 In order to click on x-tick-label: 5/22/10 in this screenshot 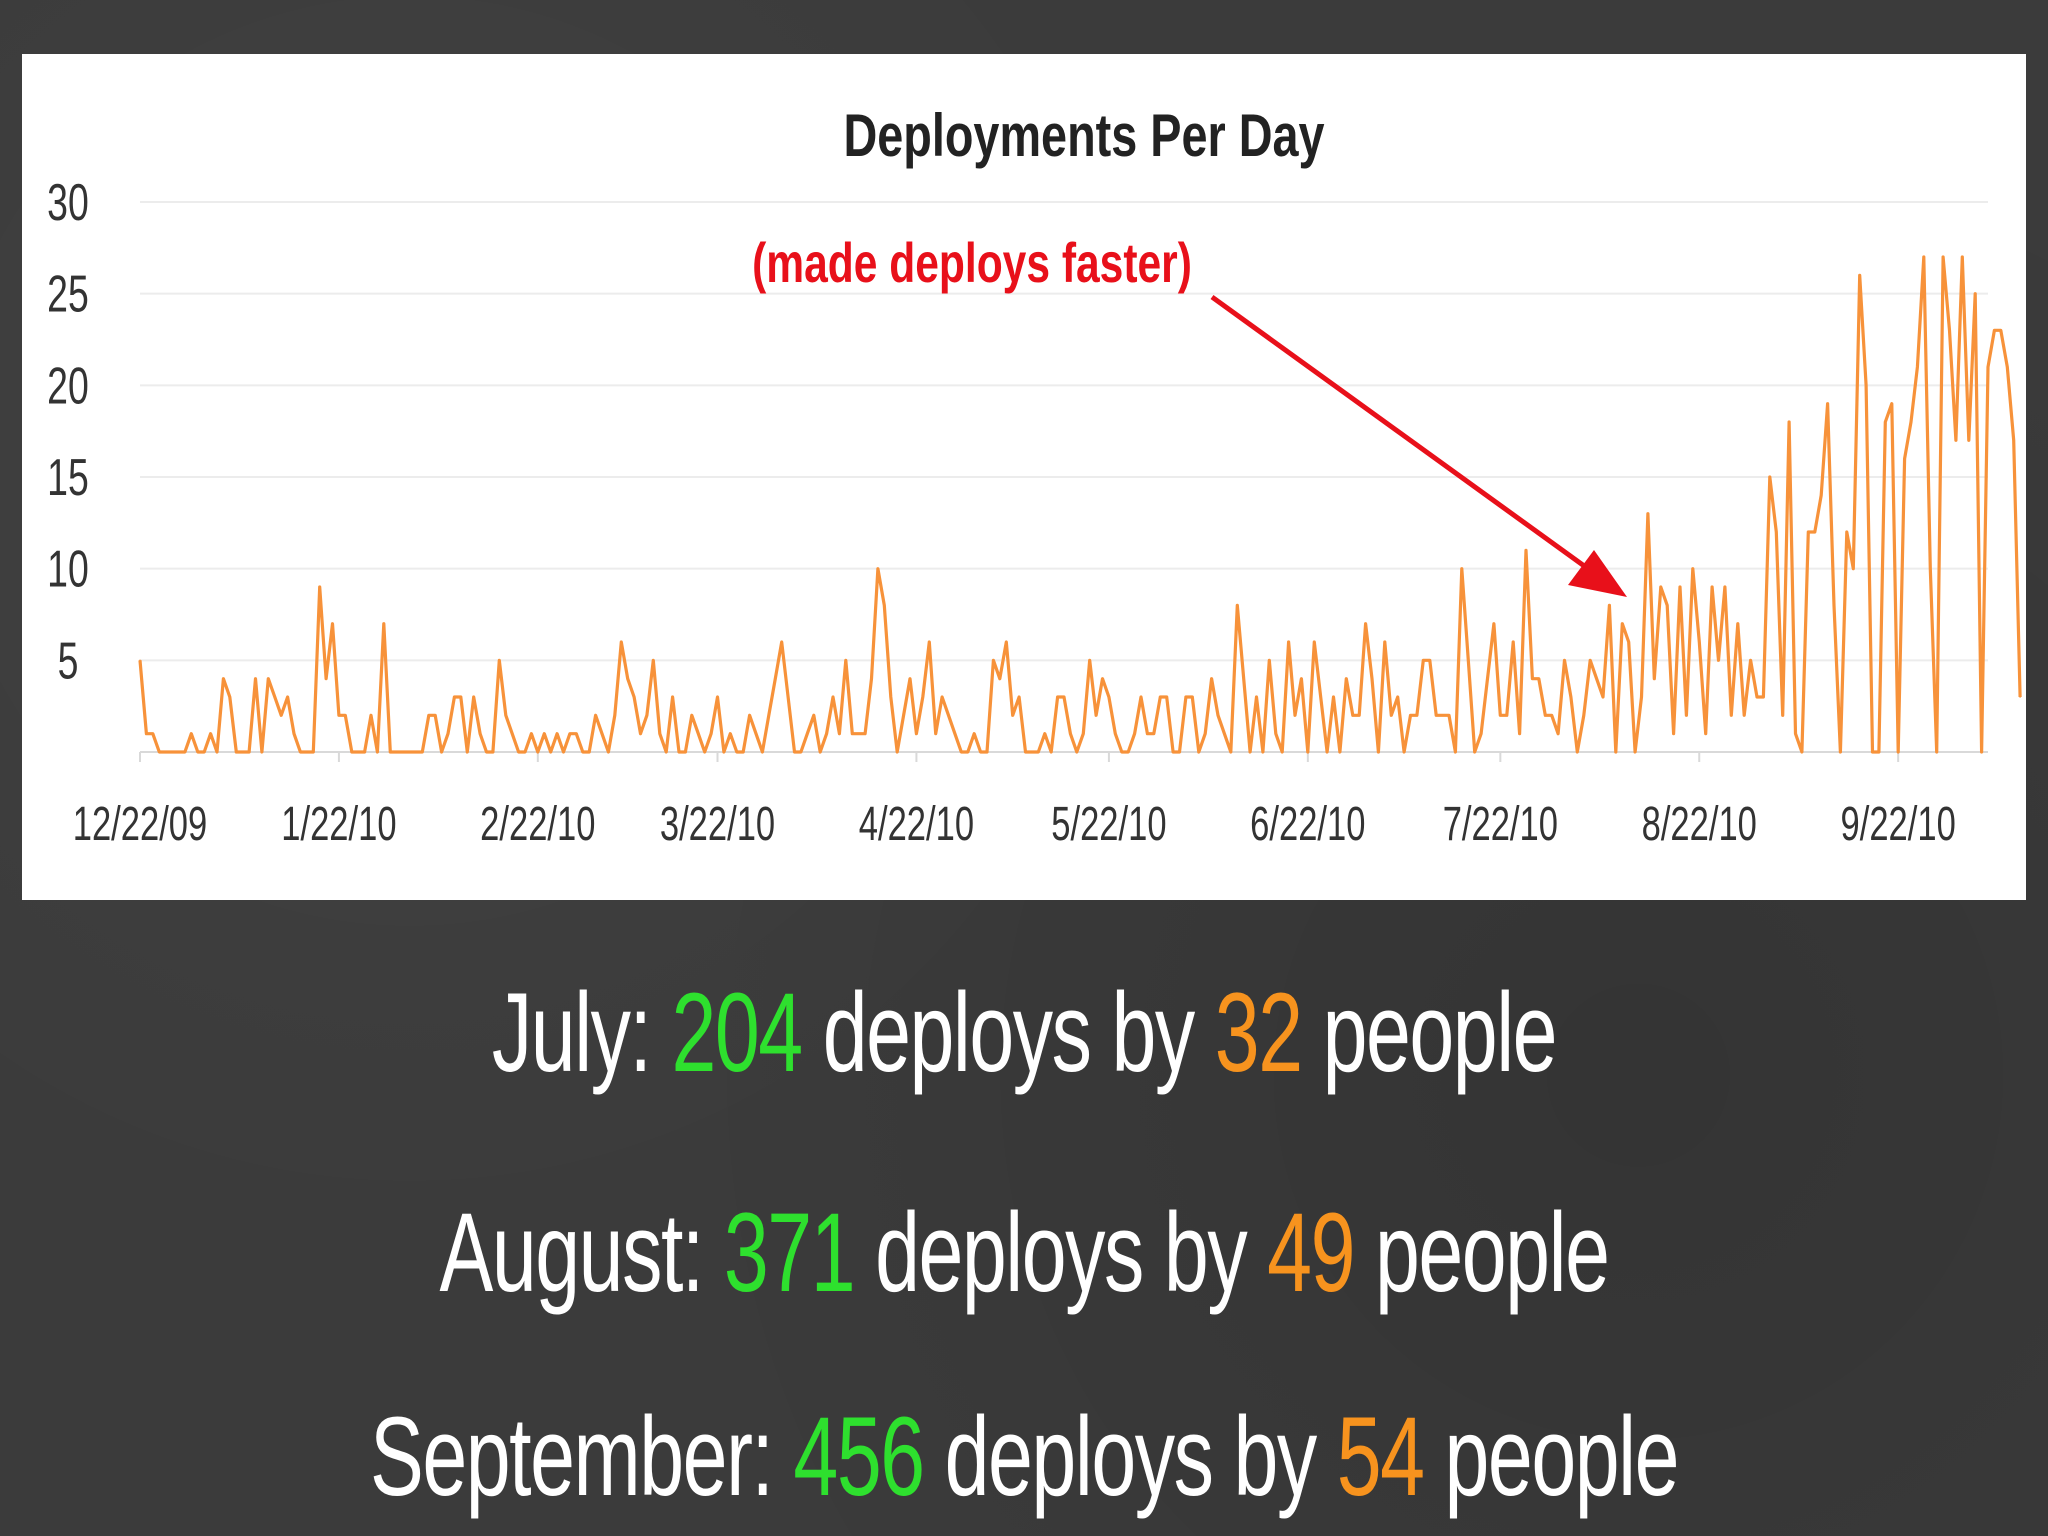, I will do `click(1108, 823)`.